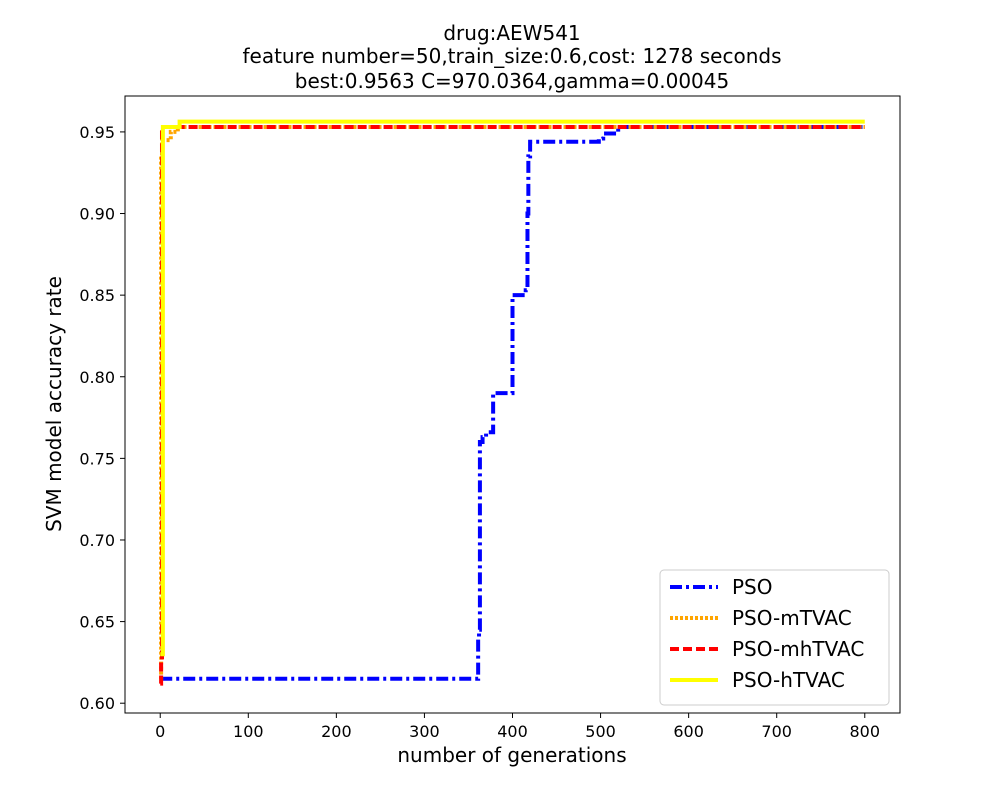 The width and height of the screenshot is (1000, 800). I want to click on y-axis-label: SVM model accuracy rate, so click(54, 404).